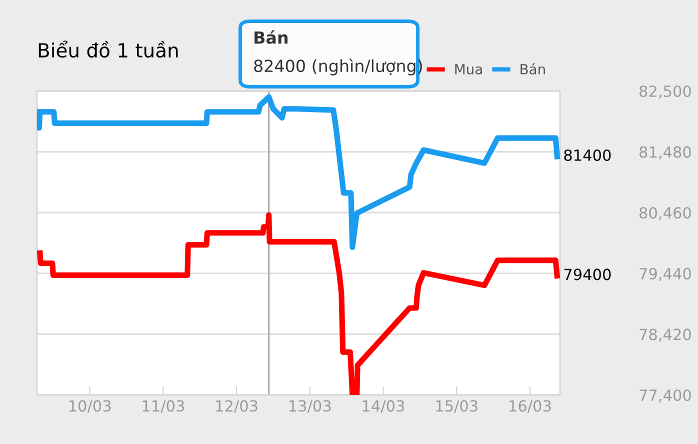 This screenshot has width=698, height=444. What do you see at coordinates (310, 406) in the screenshot?
I see `x-tick-label: 13/03` at bounding box center [310, 406].